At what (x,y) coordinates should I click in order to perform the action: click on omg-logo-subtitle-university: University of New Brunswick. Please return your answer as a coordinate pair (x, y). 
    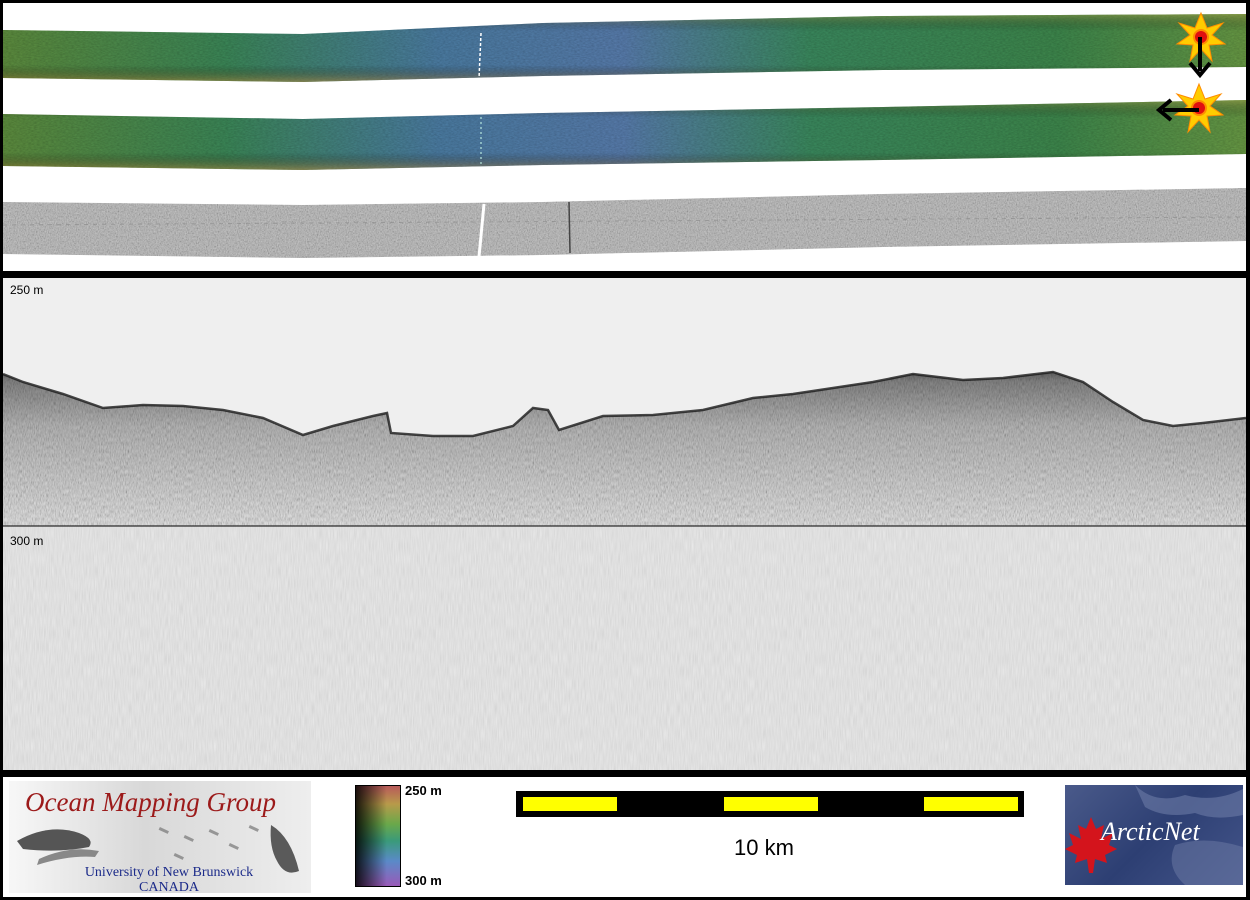
    Looking at the image, I should click on (169, 872).